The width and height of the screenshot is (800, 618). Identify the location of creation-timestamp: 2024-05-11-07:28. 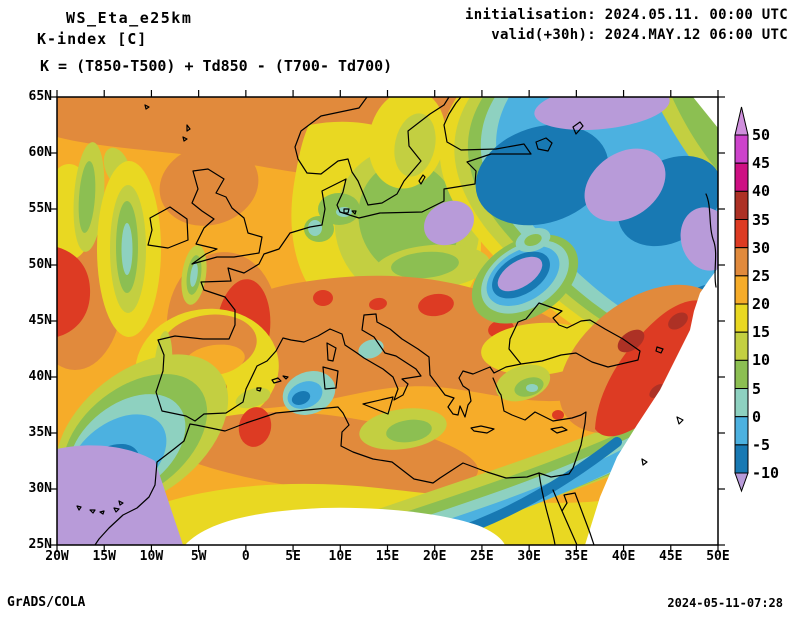
(725, 603).